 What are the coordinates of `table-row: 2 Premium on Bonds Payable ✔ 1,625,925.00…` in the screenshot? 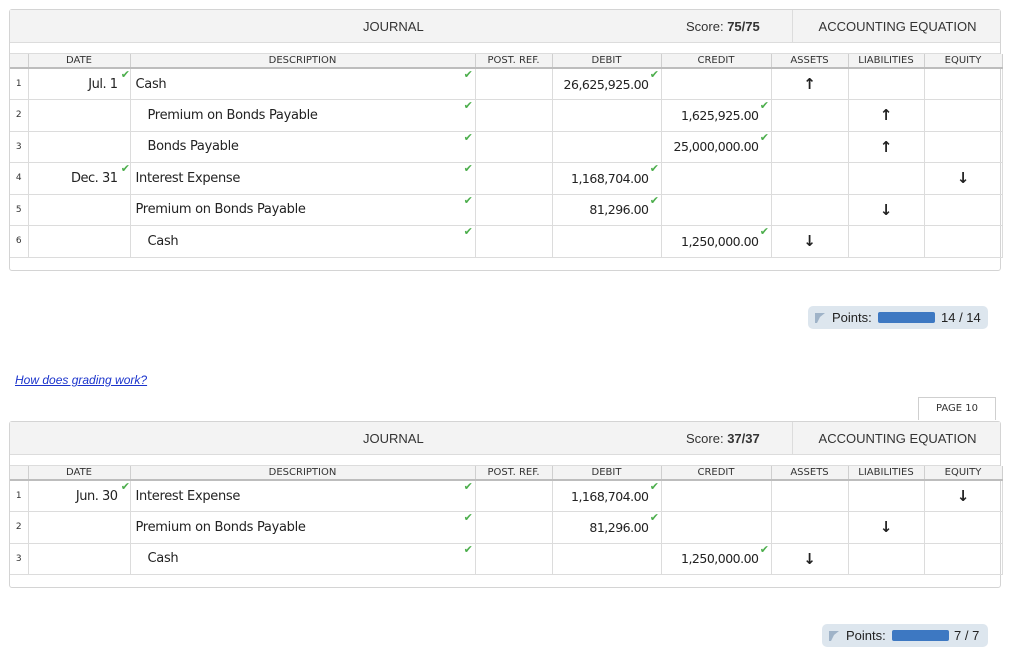 It's located at (506, 115).